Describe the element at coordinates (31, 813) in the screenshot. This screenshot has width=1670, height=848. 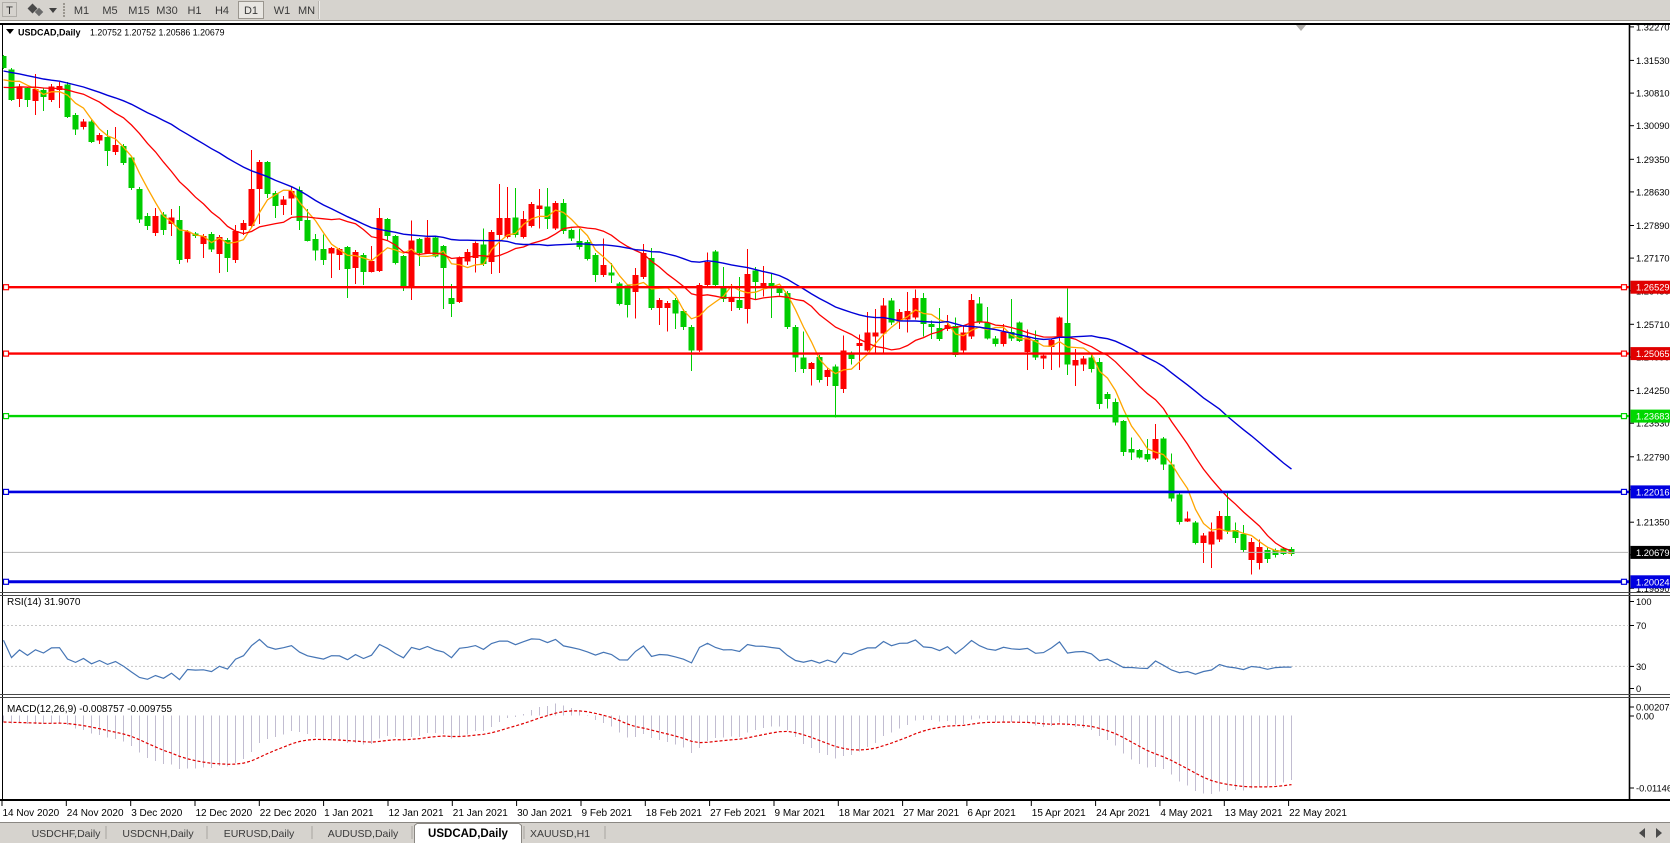
I see `svg-text: 14 Nov 2020` at that location.